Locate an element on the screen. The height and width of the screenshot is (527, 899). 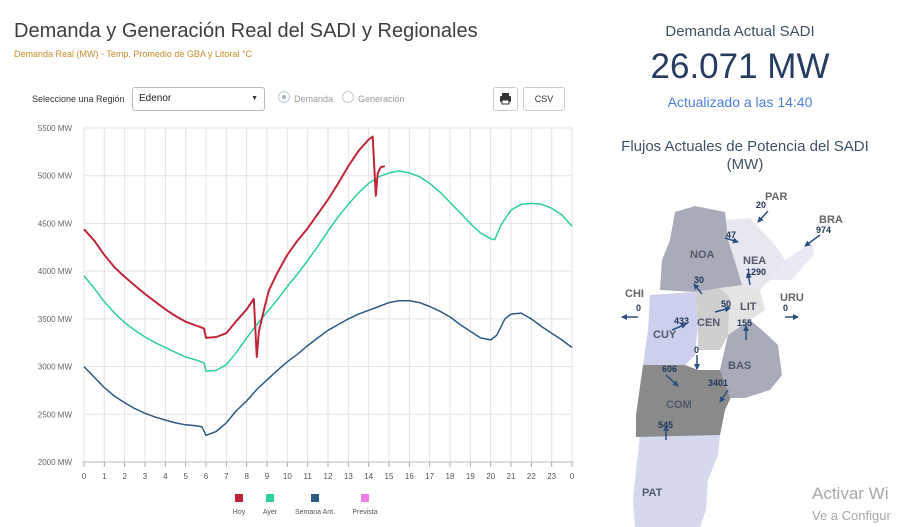
label-uru: URU is located at coordinates (792, 298).